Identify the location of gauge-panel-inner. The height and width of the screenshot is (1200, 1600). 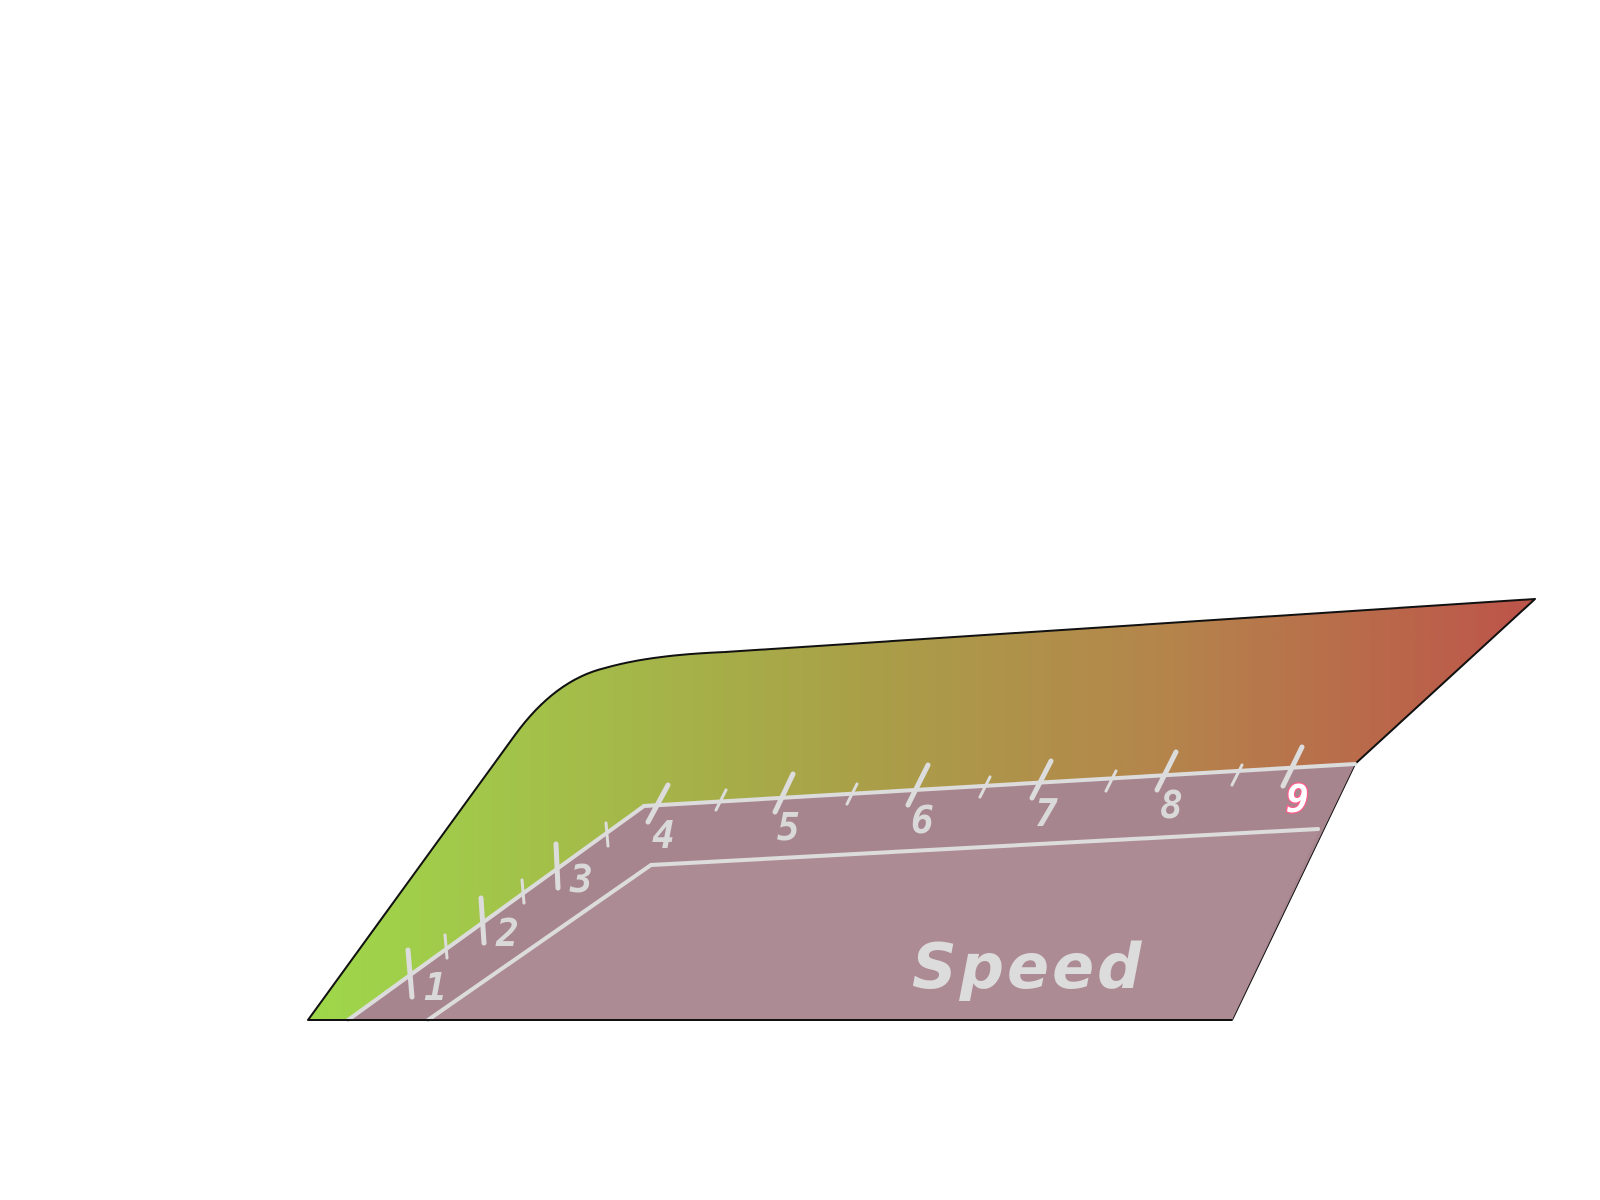
(874, 924).